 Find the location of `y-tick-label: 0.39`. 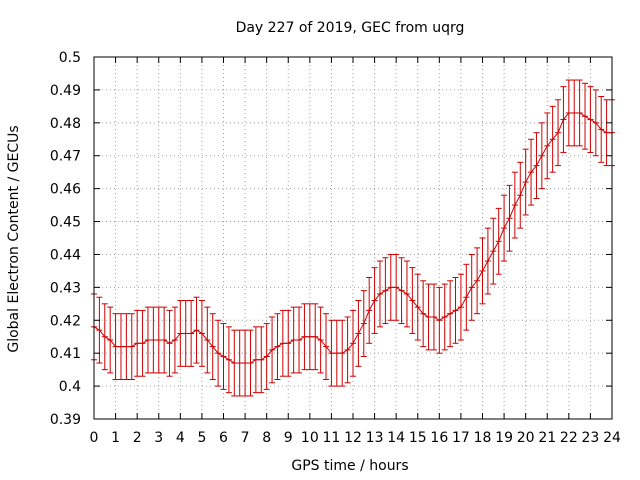

y-tick-label: 0.39 is located at coordinates (65, 420).